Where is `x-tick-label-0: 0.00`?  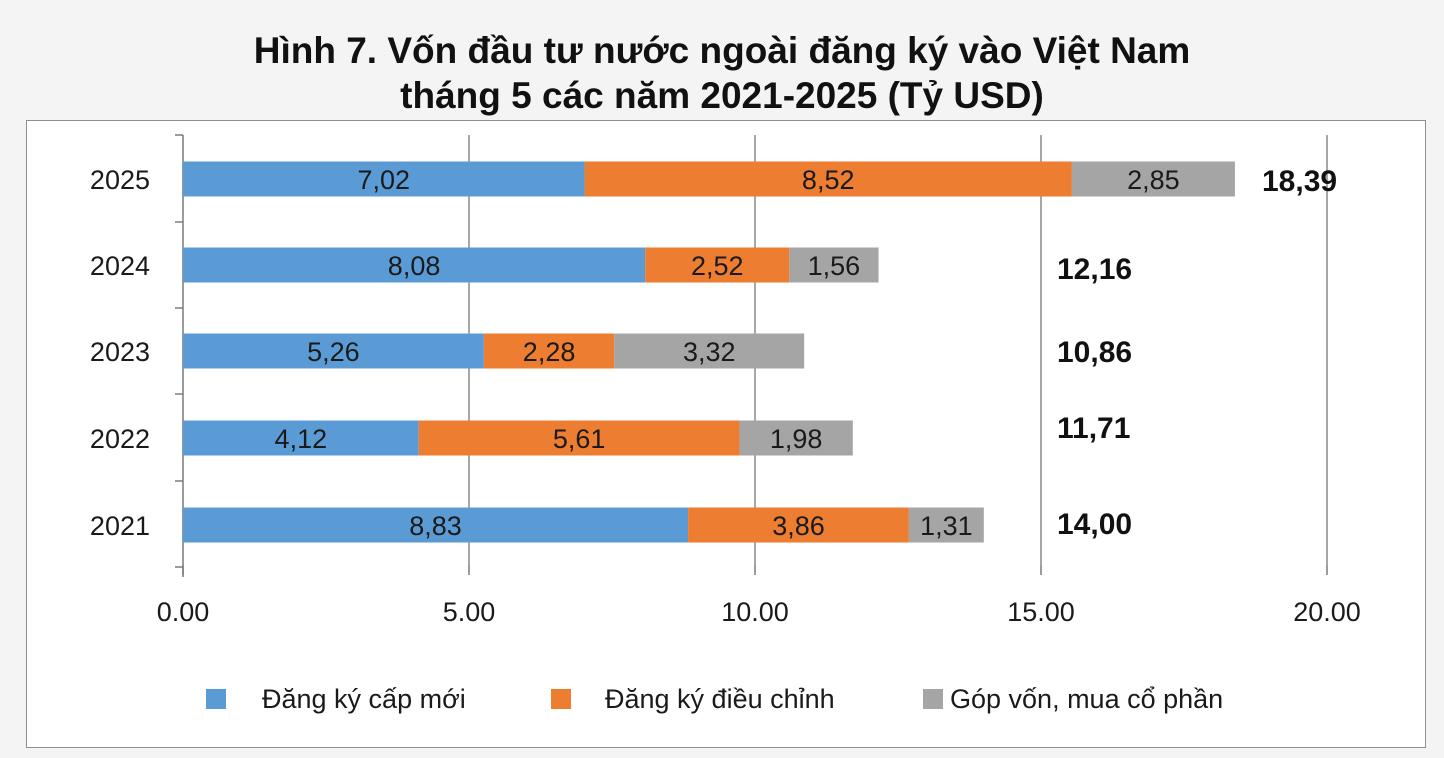
x-tick-label-0: 0.00 is located at coordinates (183, 612).